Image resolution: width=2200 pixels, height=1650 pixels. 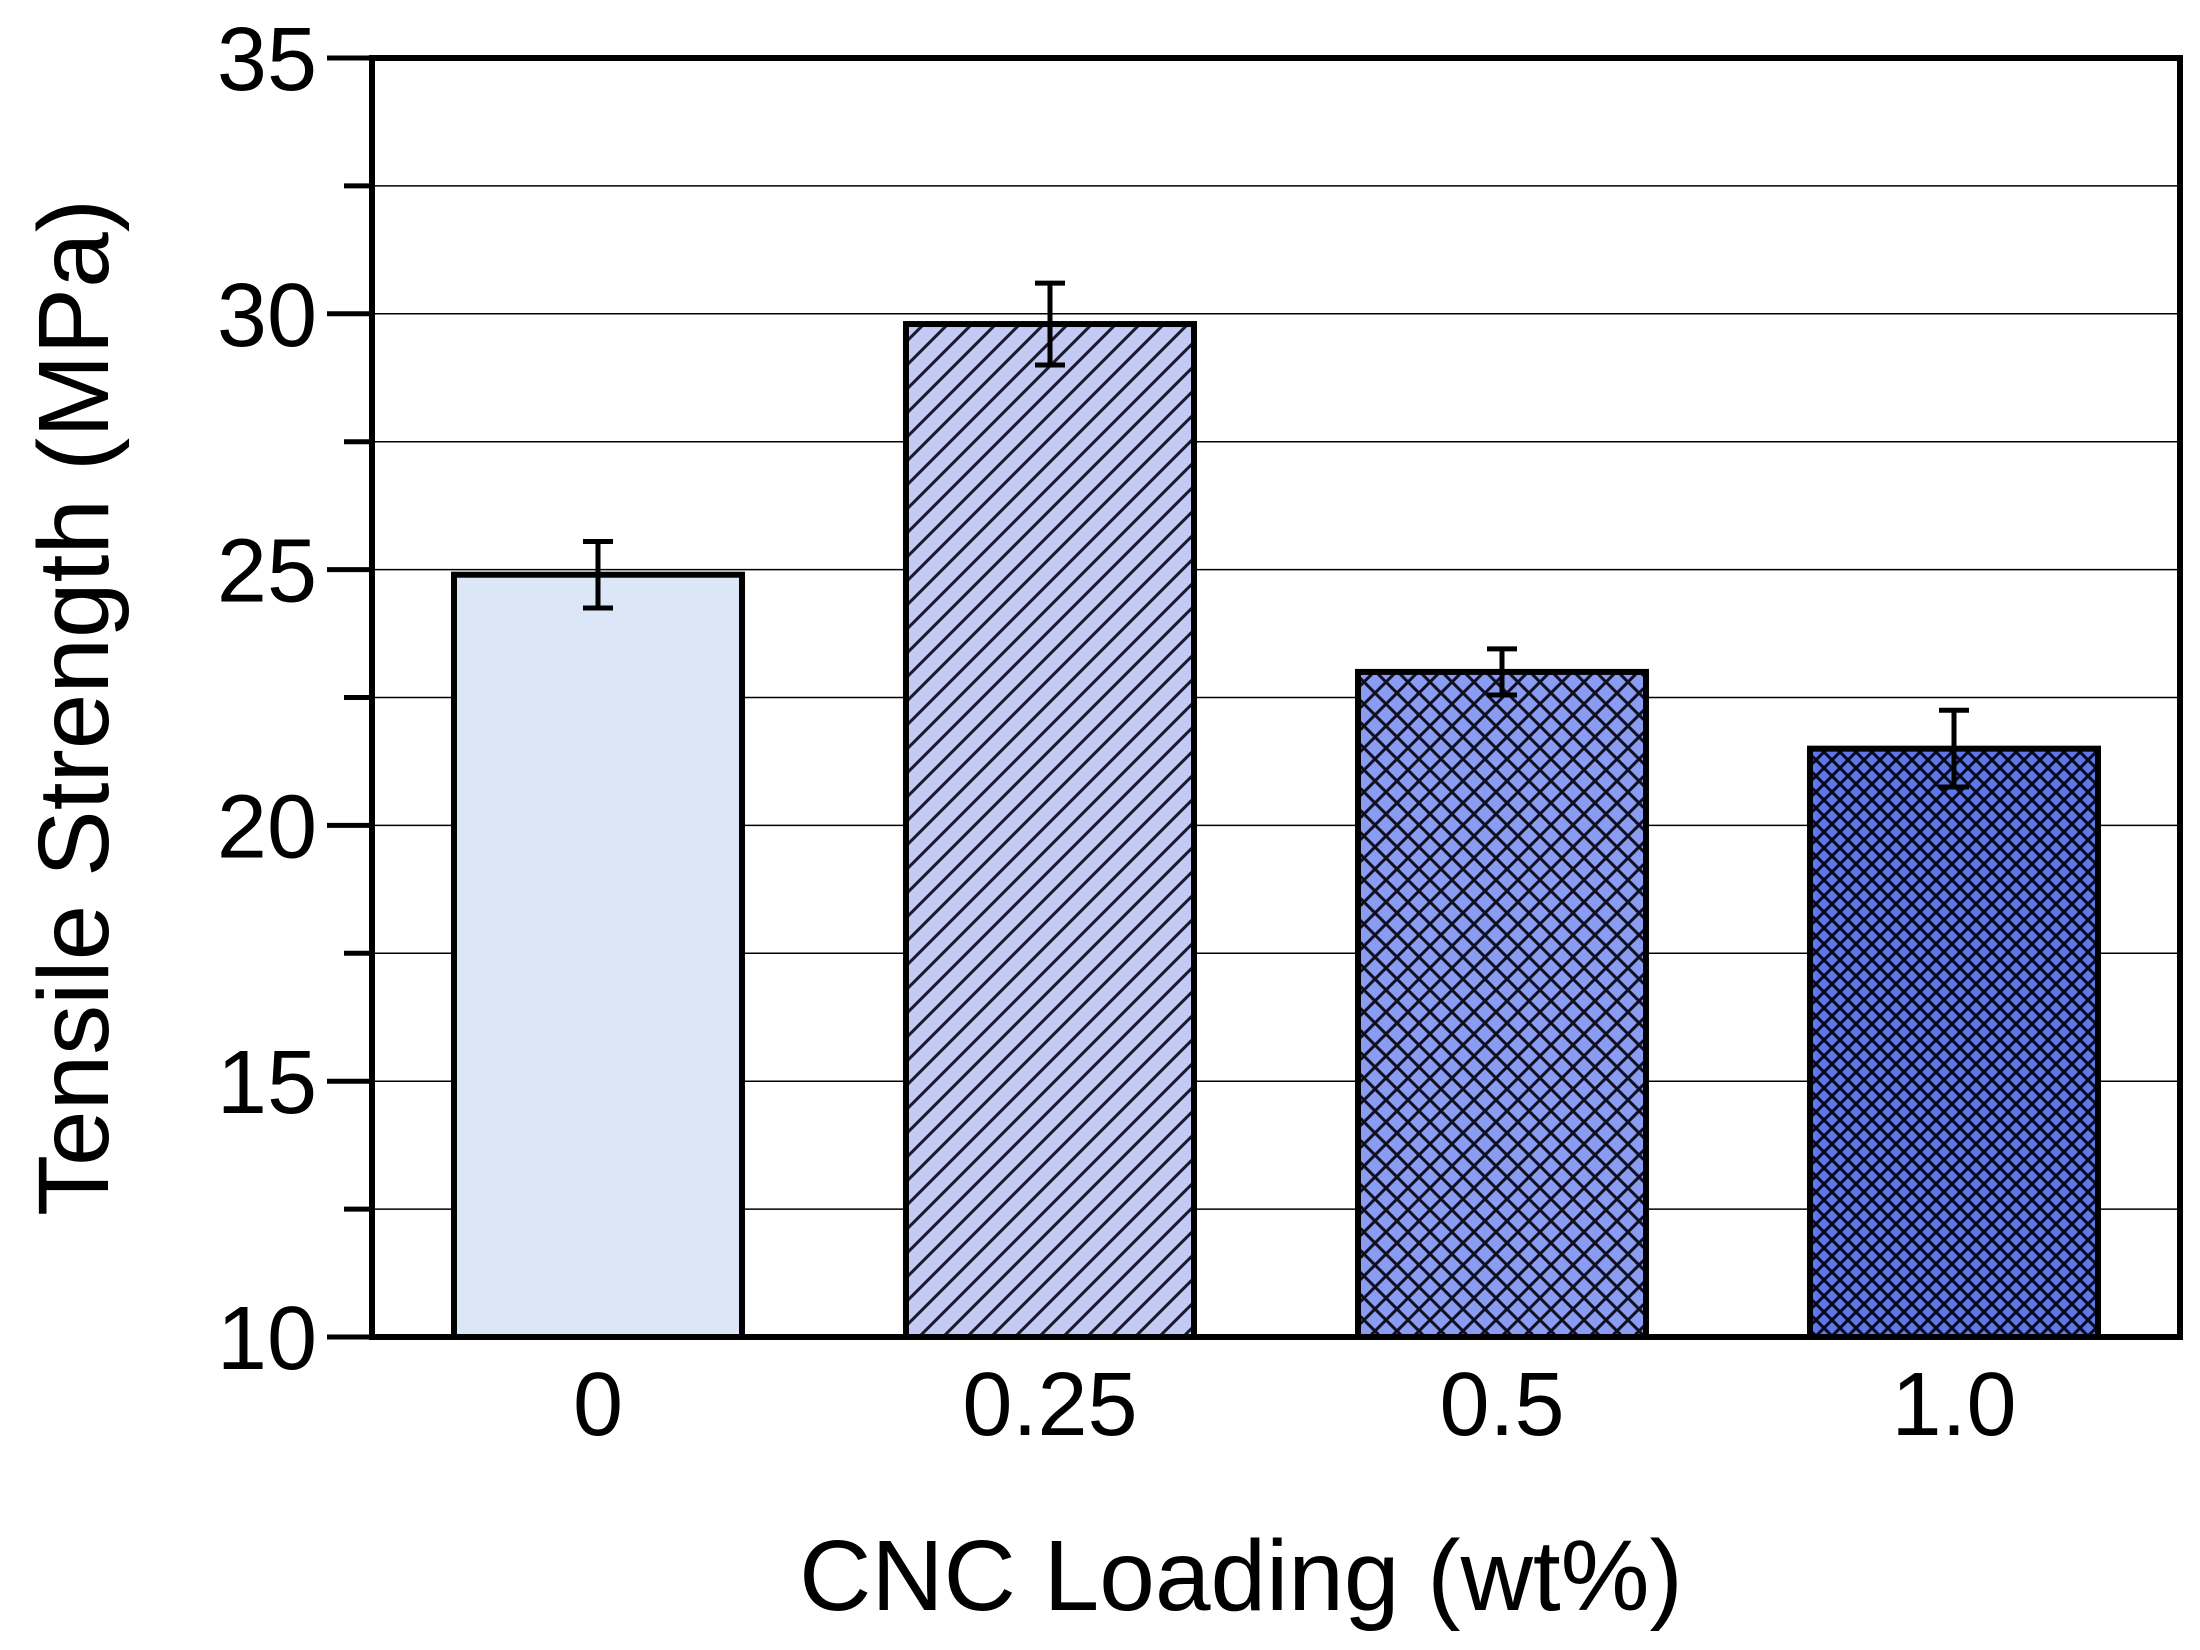 I want to click on x-tick-label: 0.5, so click(x=1501, y=1405).